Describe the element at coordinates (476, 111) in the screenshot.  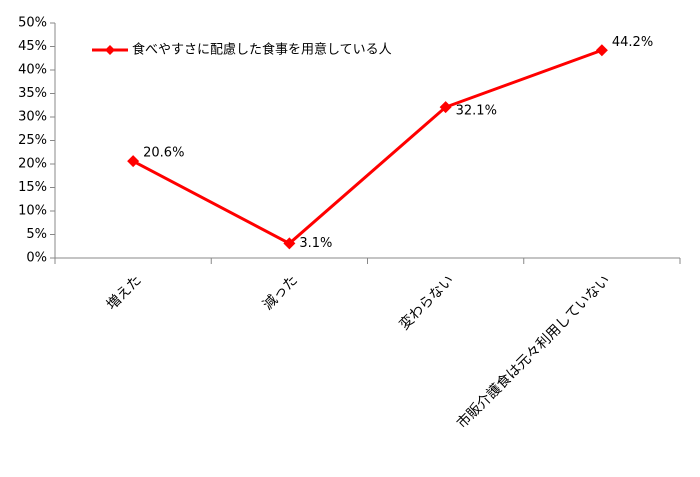
I see `data-label: 32.1%` at that location.